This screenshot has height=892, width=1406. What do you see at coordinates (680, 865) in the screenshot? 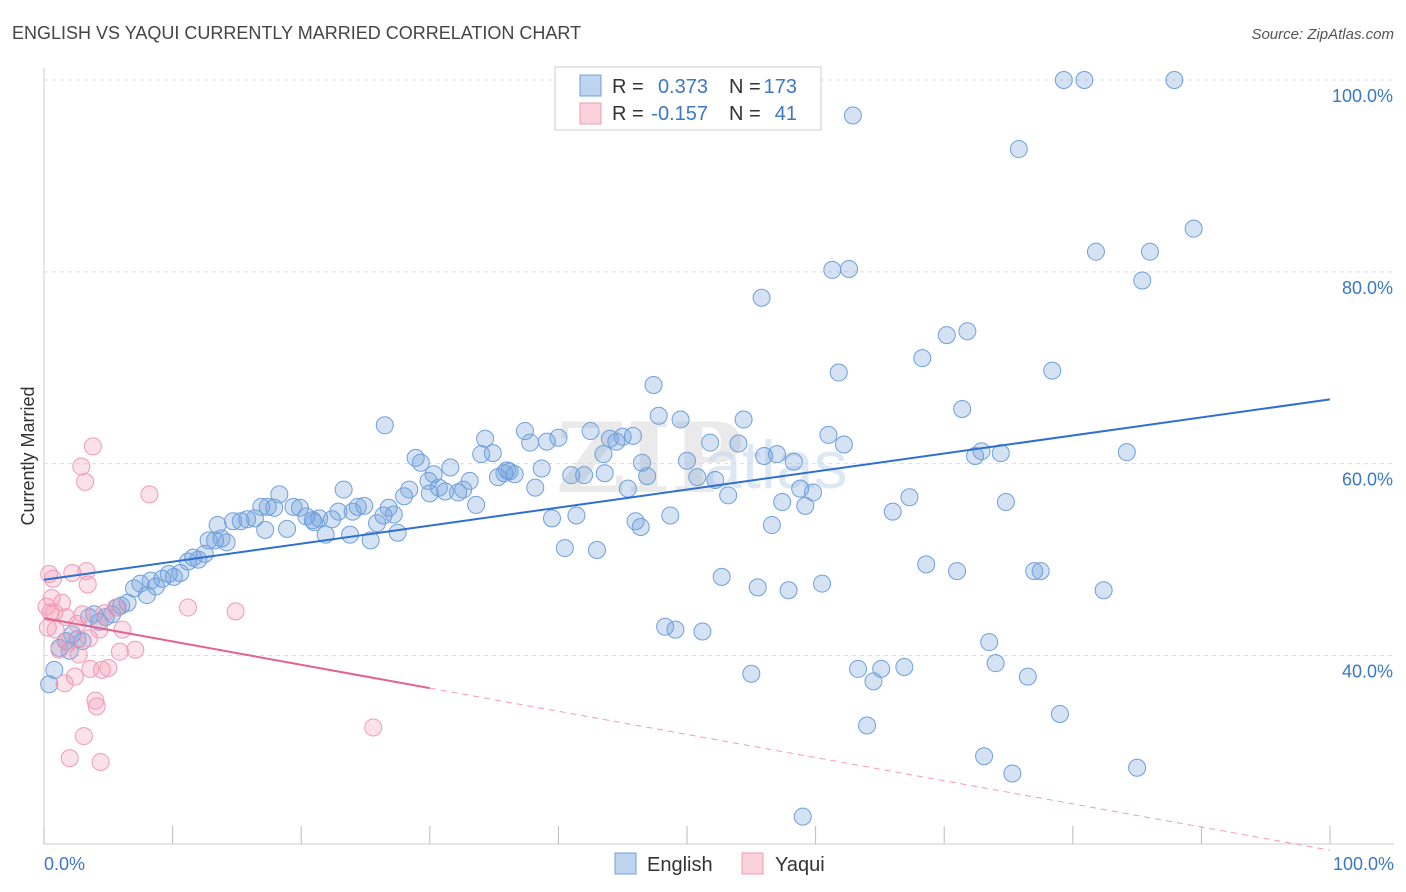
I see `legend-bottom-label-english: English` at bounding box center [680, 865].